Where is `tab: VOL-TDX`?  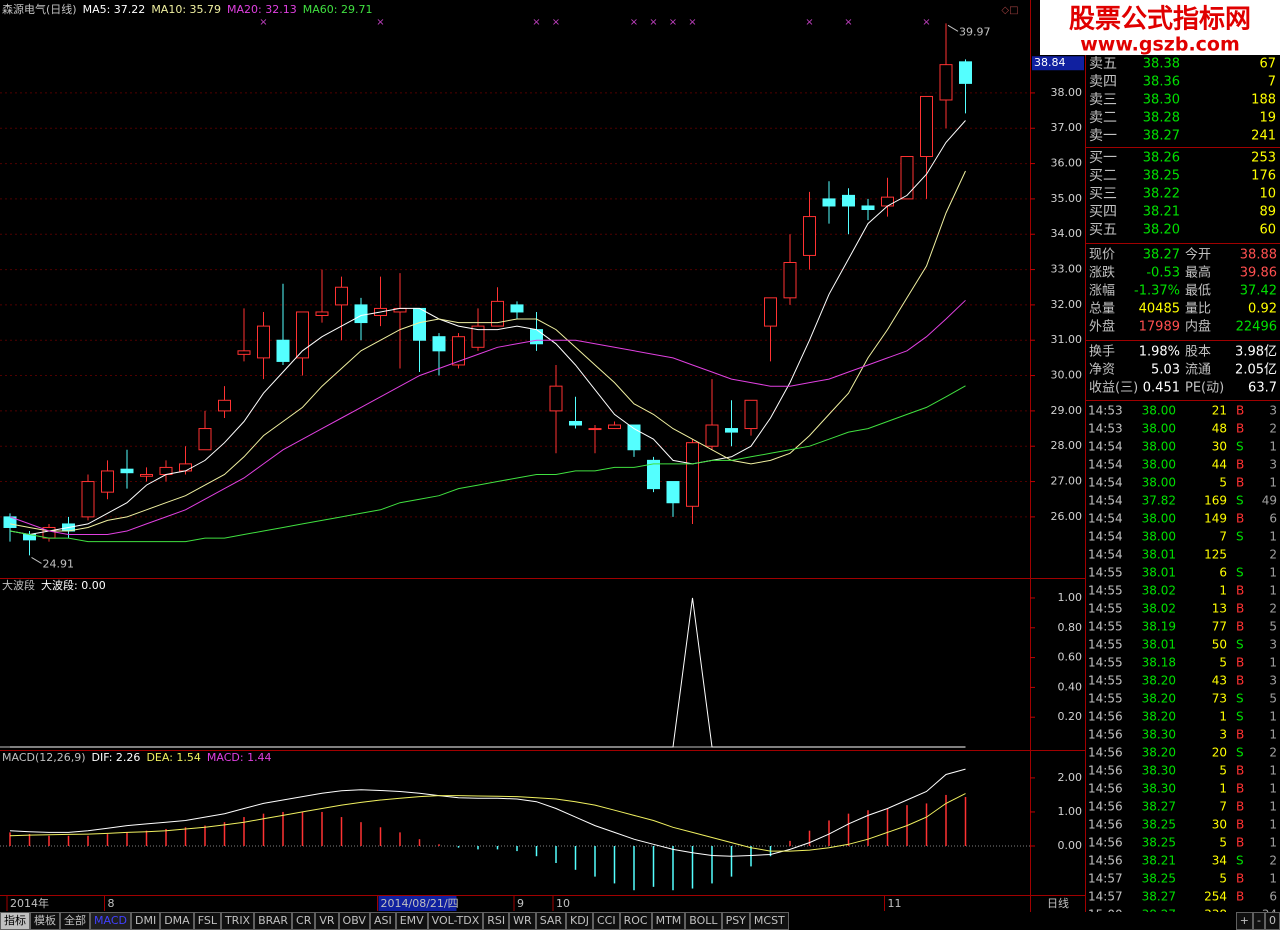
tab: VOL-TDX is located at coordinates (455, 921).